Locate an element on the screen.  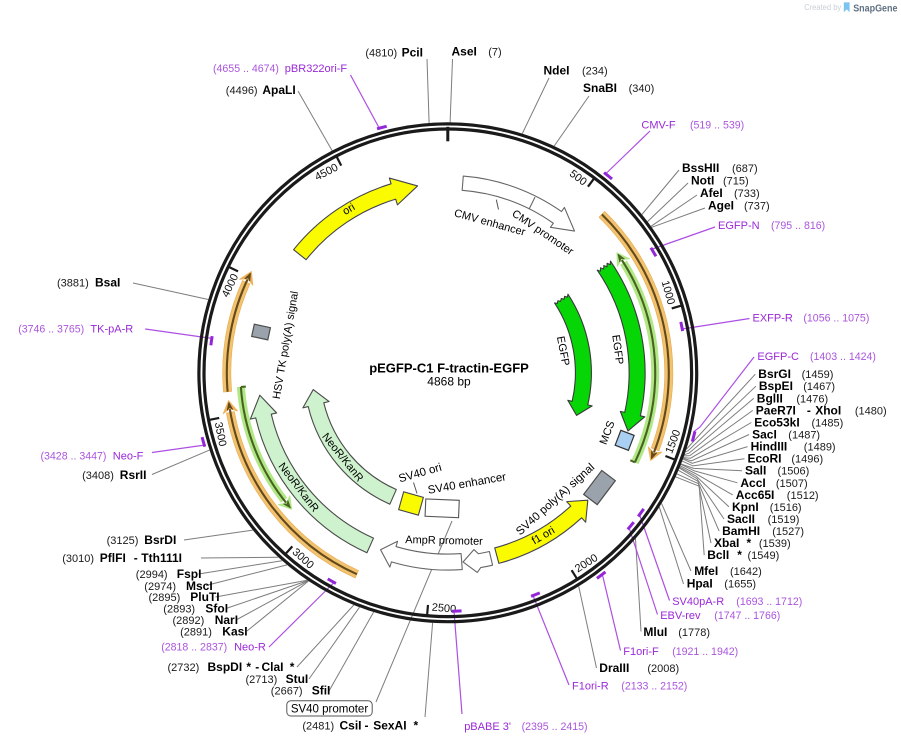
svg-text: EcoRI is located at coordinates (765, 459).